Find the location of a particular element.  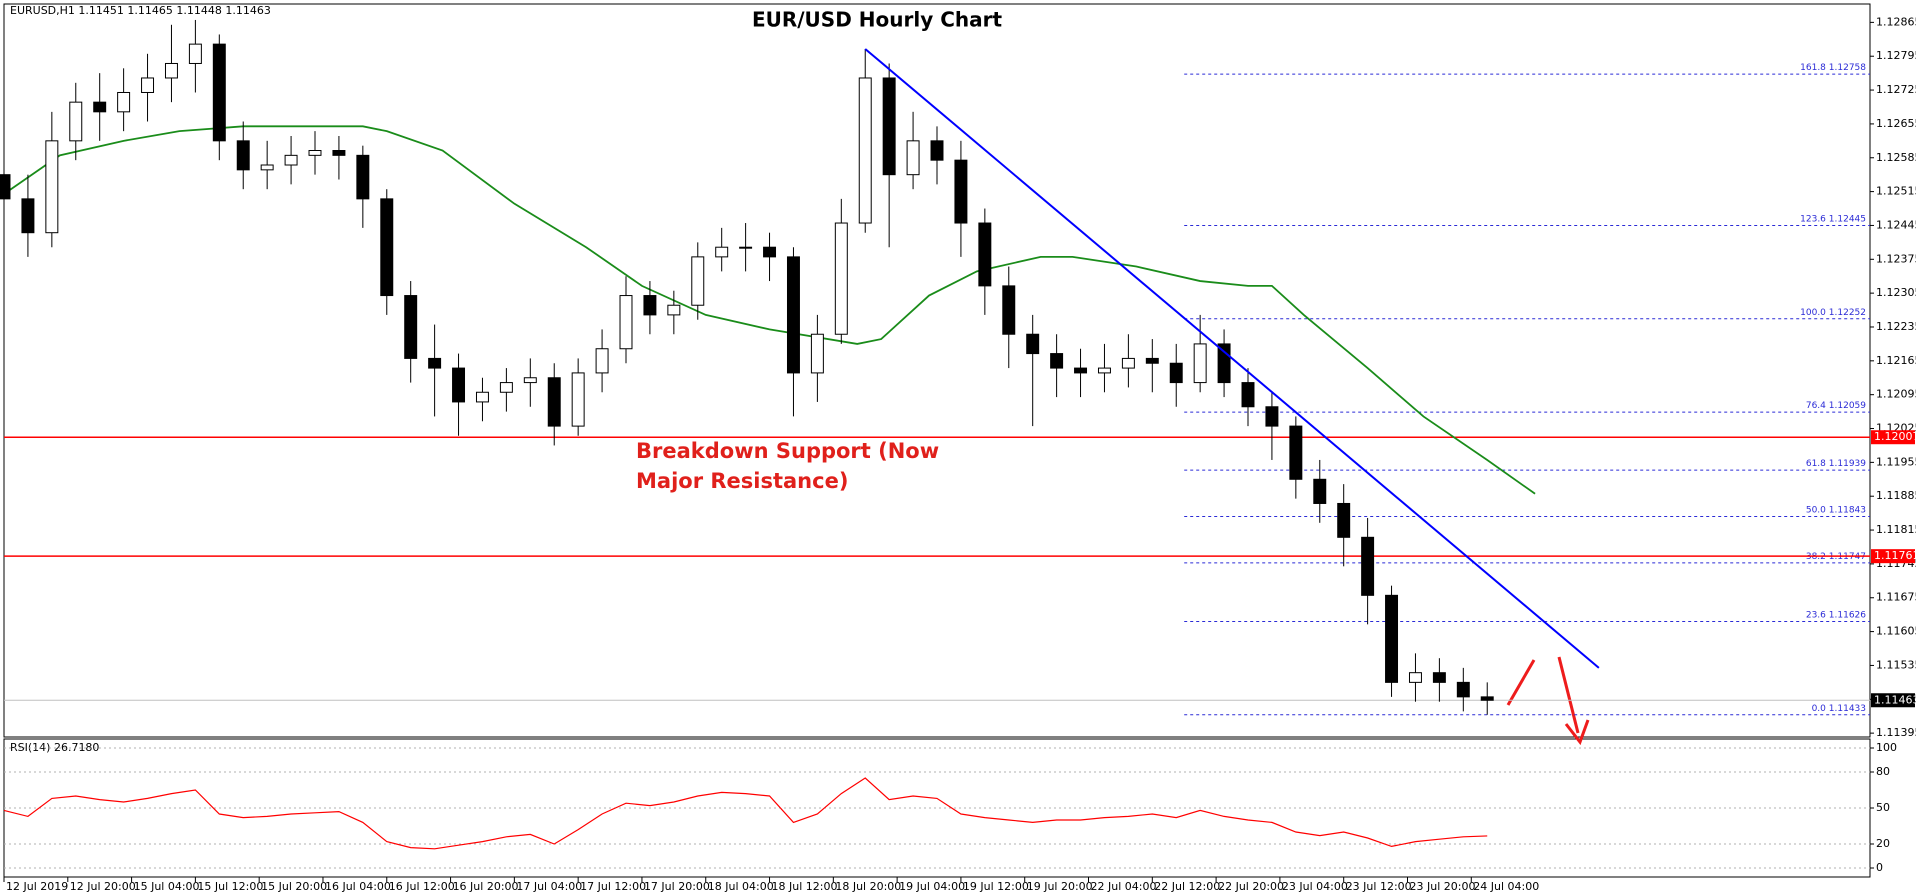

fib-label: 0.0 1.11433 is located at coordinates (1839, 708).